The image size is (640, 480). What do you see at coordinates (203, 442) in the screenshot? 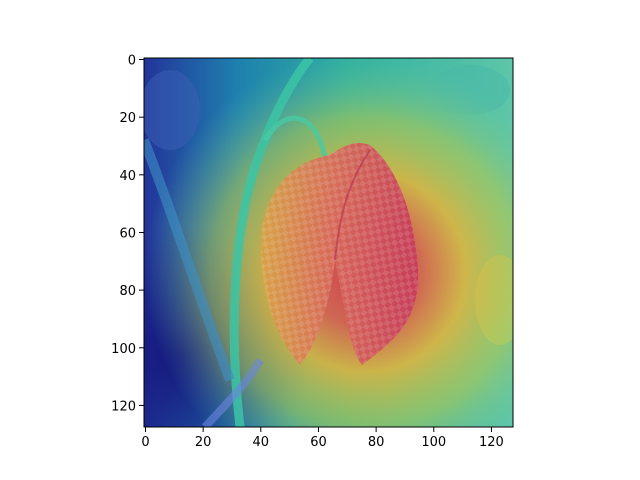
I see `x-tick-label: 20` at bounding box center [203, 442].